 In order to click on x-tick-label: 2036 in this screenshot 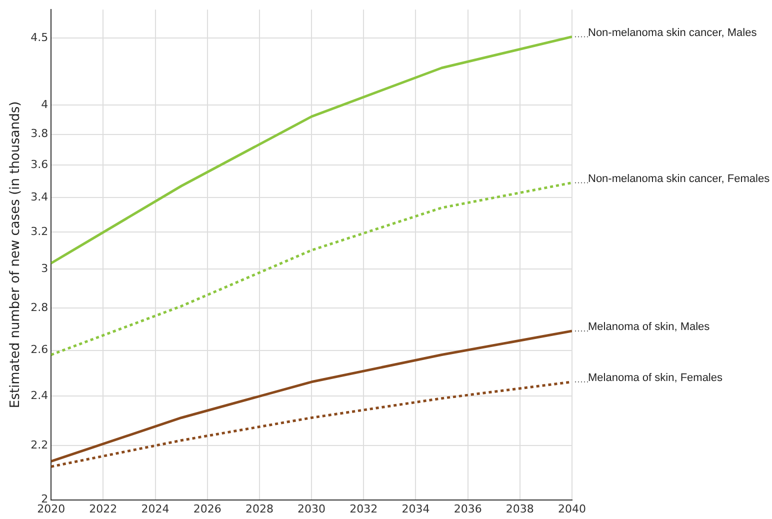, I will do `click(468, 509)`.